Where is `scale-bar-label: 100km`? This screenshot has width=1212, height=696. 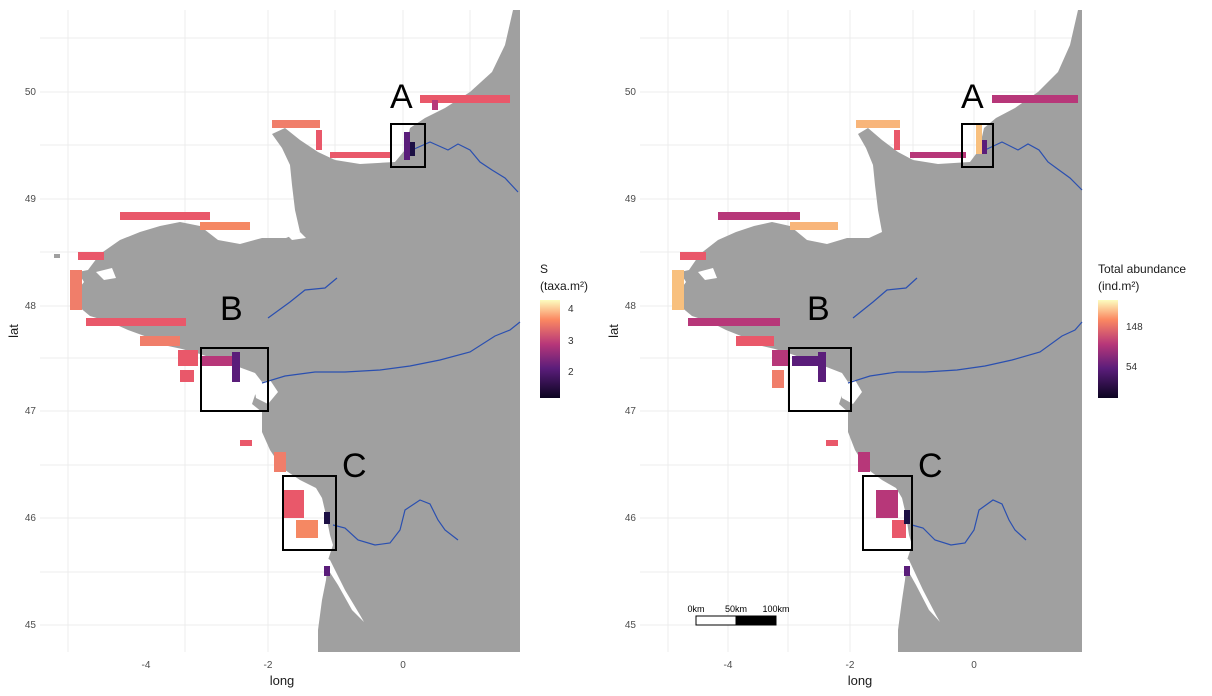
scale-bar-label: 100km is located at coordinates (775, 609).